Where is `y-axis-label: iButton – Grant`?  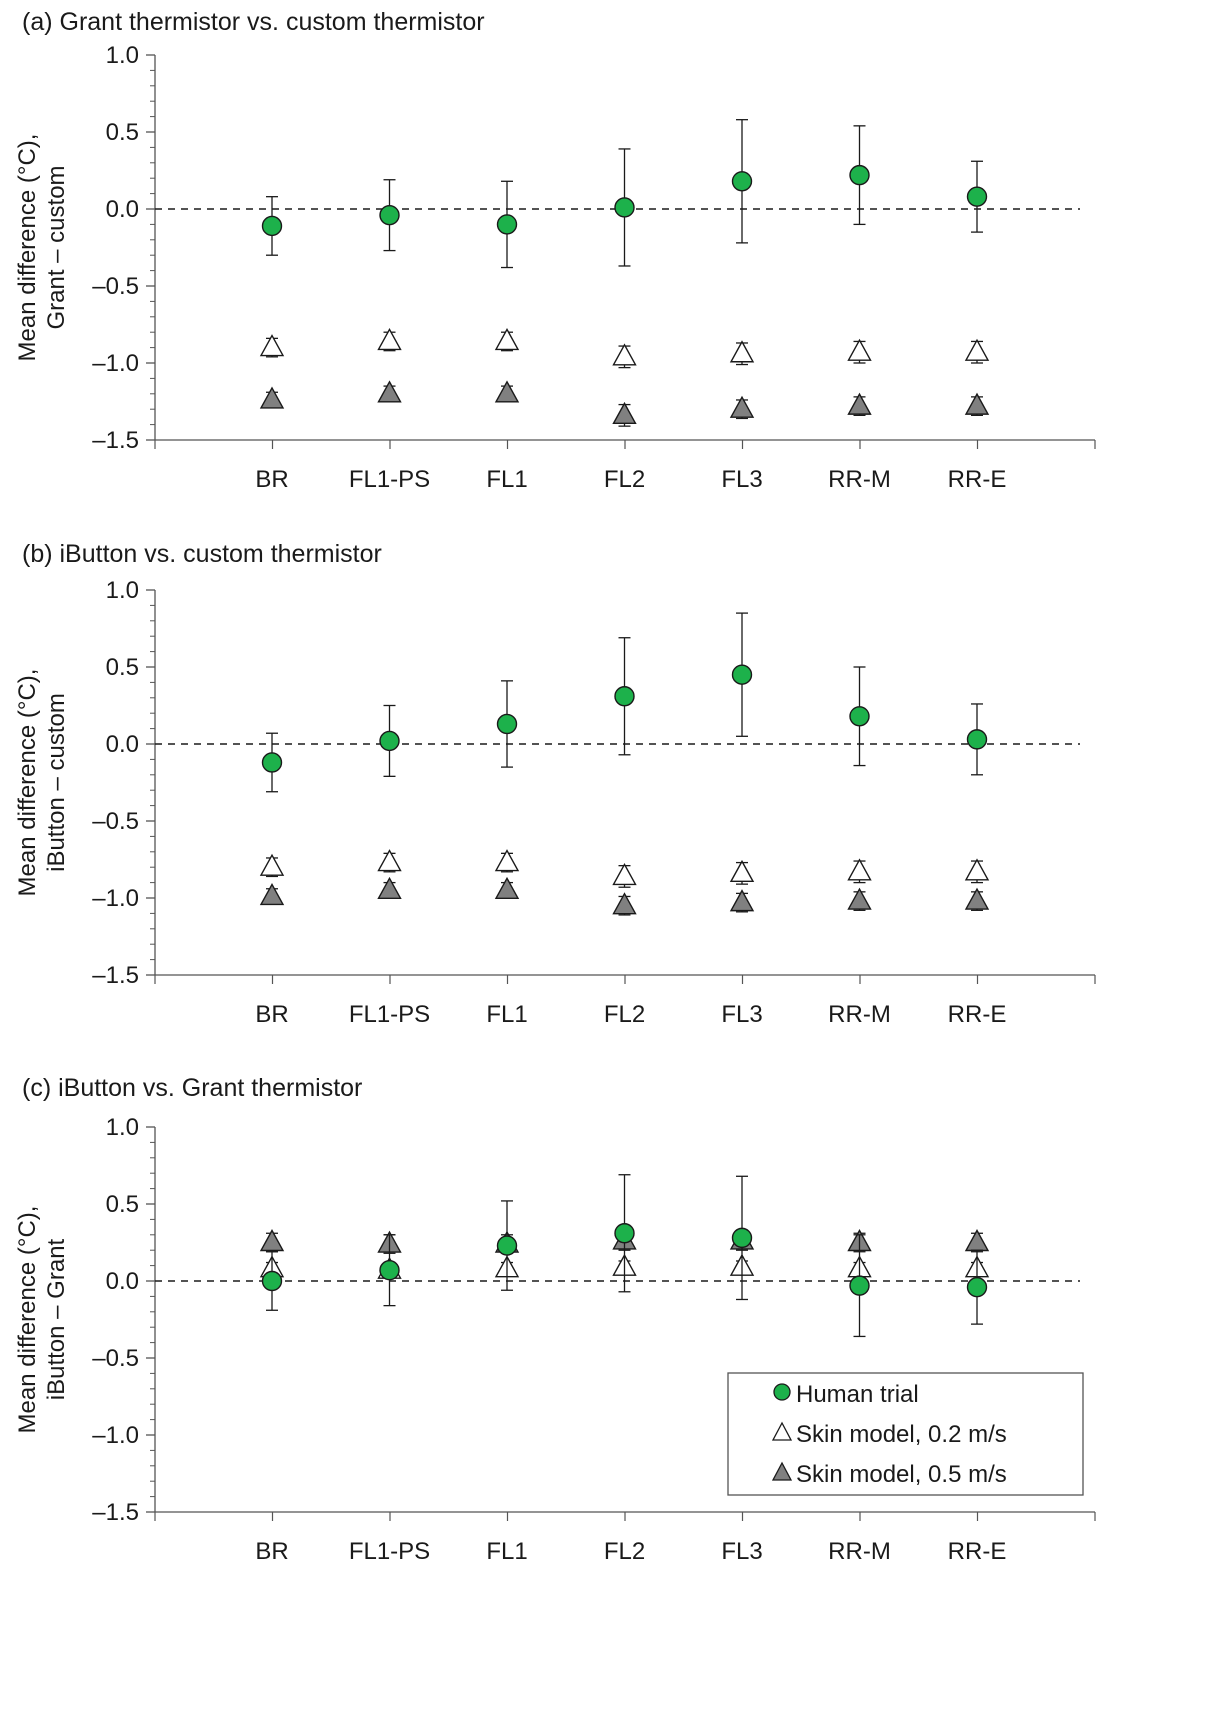 y-axis-label: iButton – Grant is located at coordinates (56, 1319).